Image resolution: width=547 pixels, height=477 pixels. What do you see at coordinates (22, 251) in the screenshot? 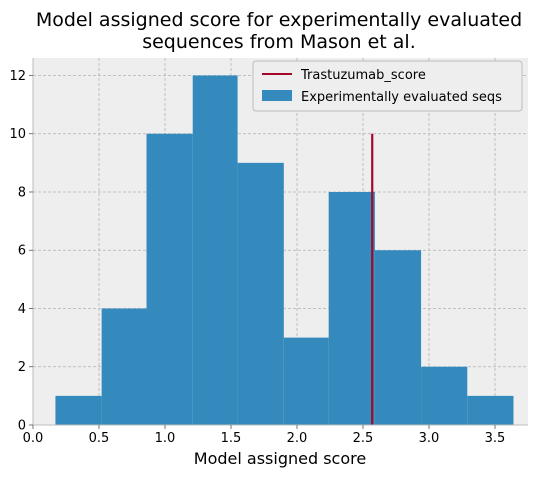
I see `y-tick-label: 6` at bounding box center [22, 251].